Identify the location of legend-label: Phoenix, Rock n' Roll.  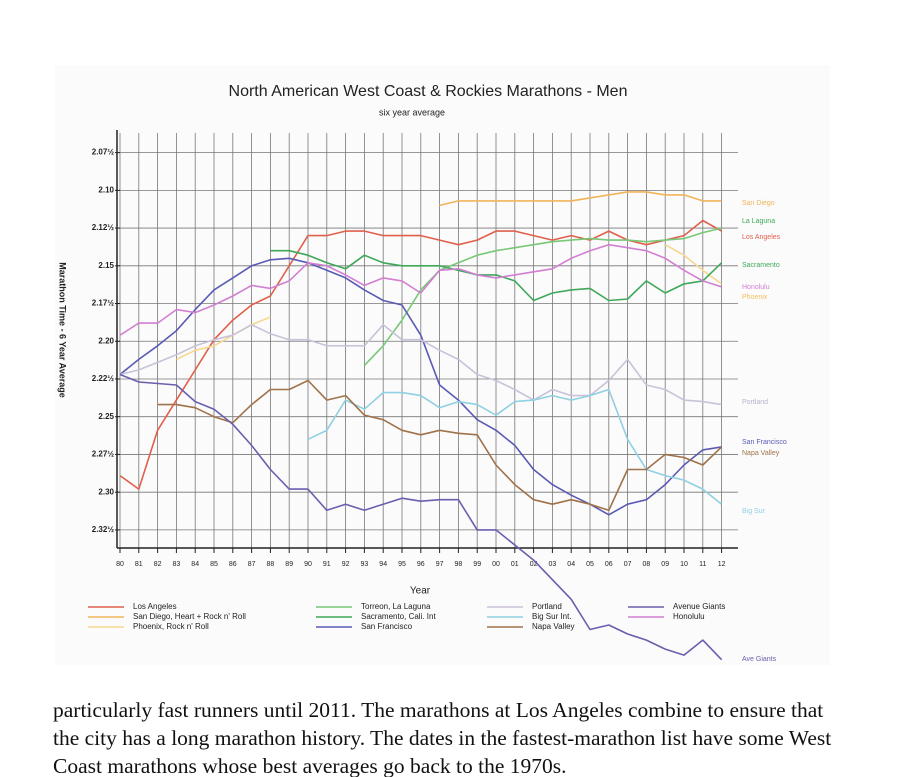
(171, 626).